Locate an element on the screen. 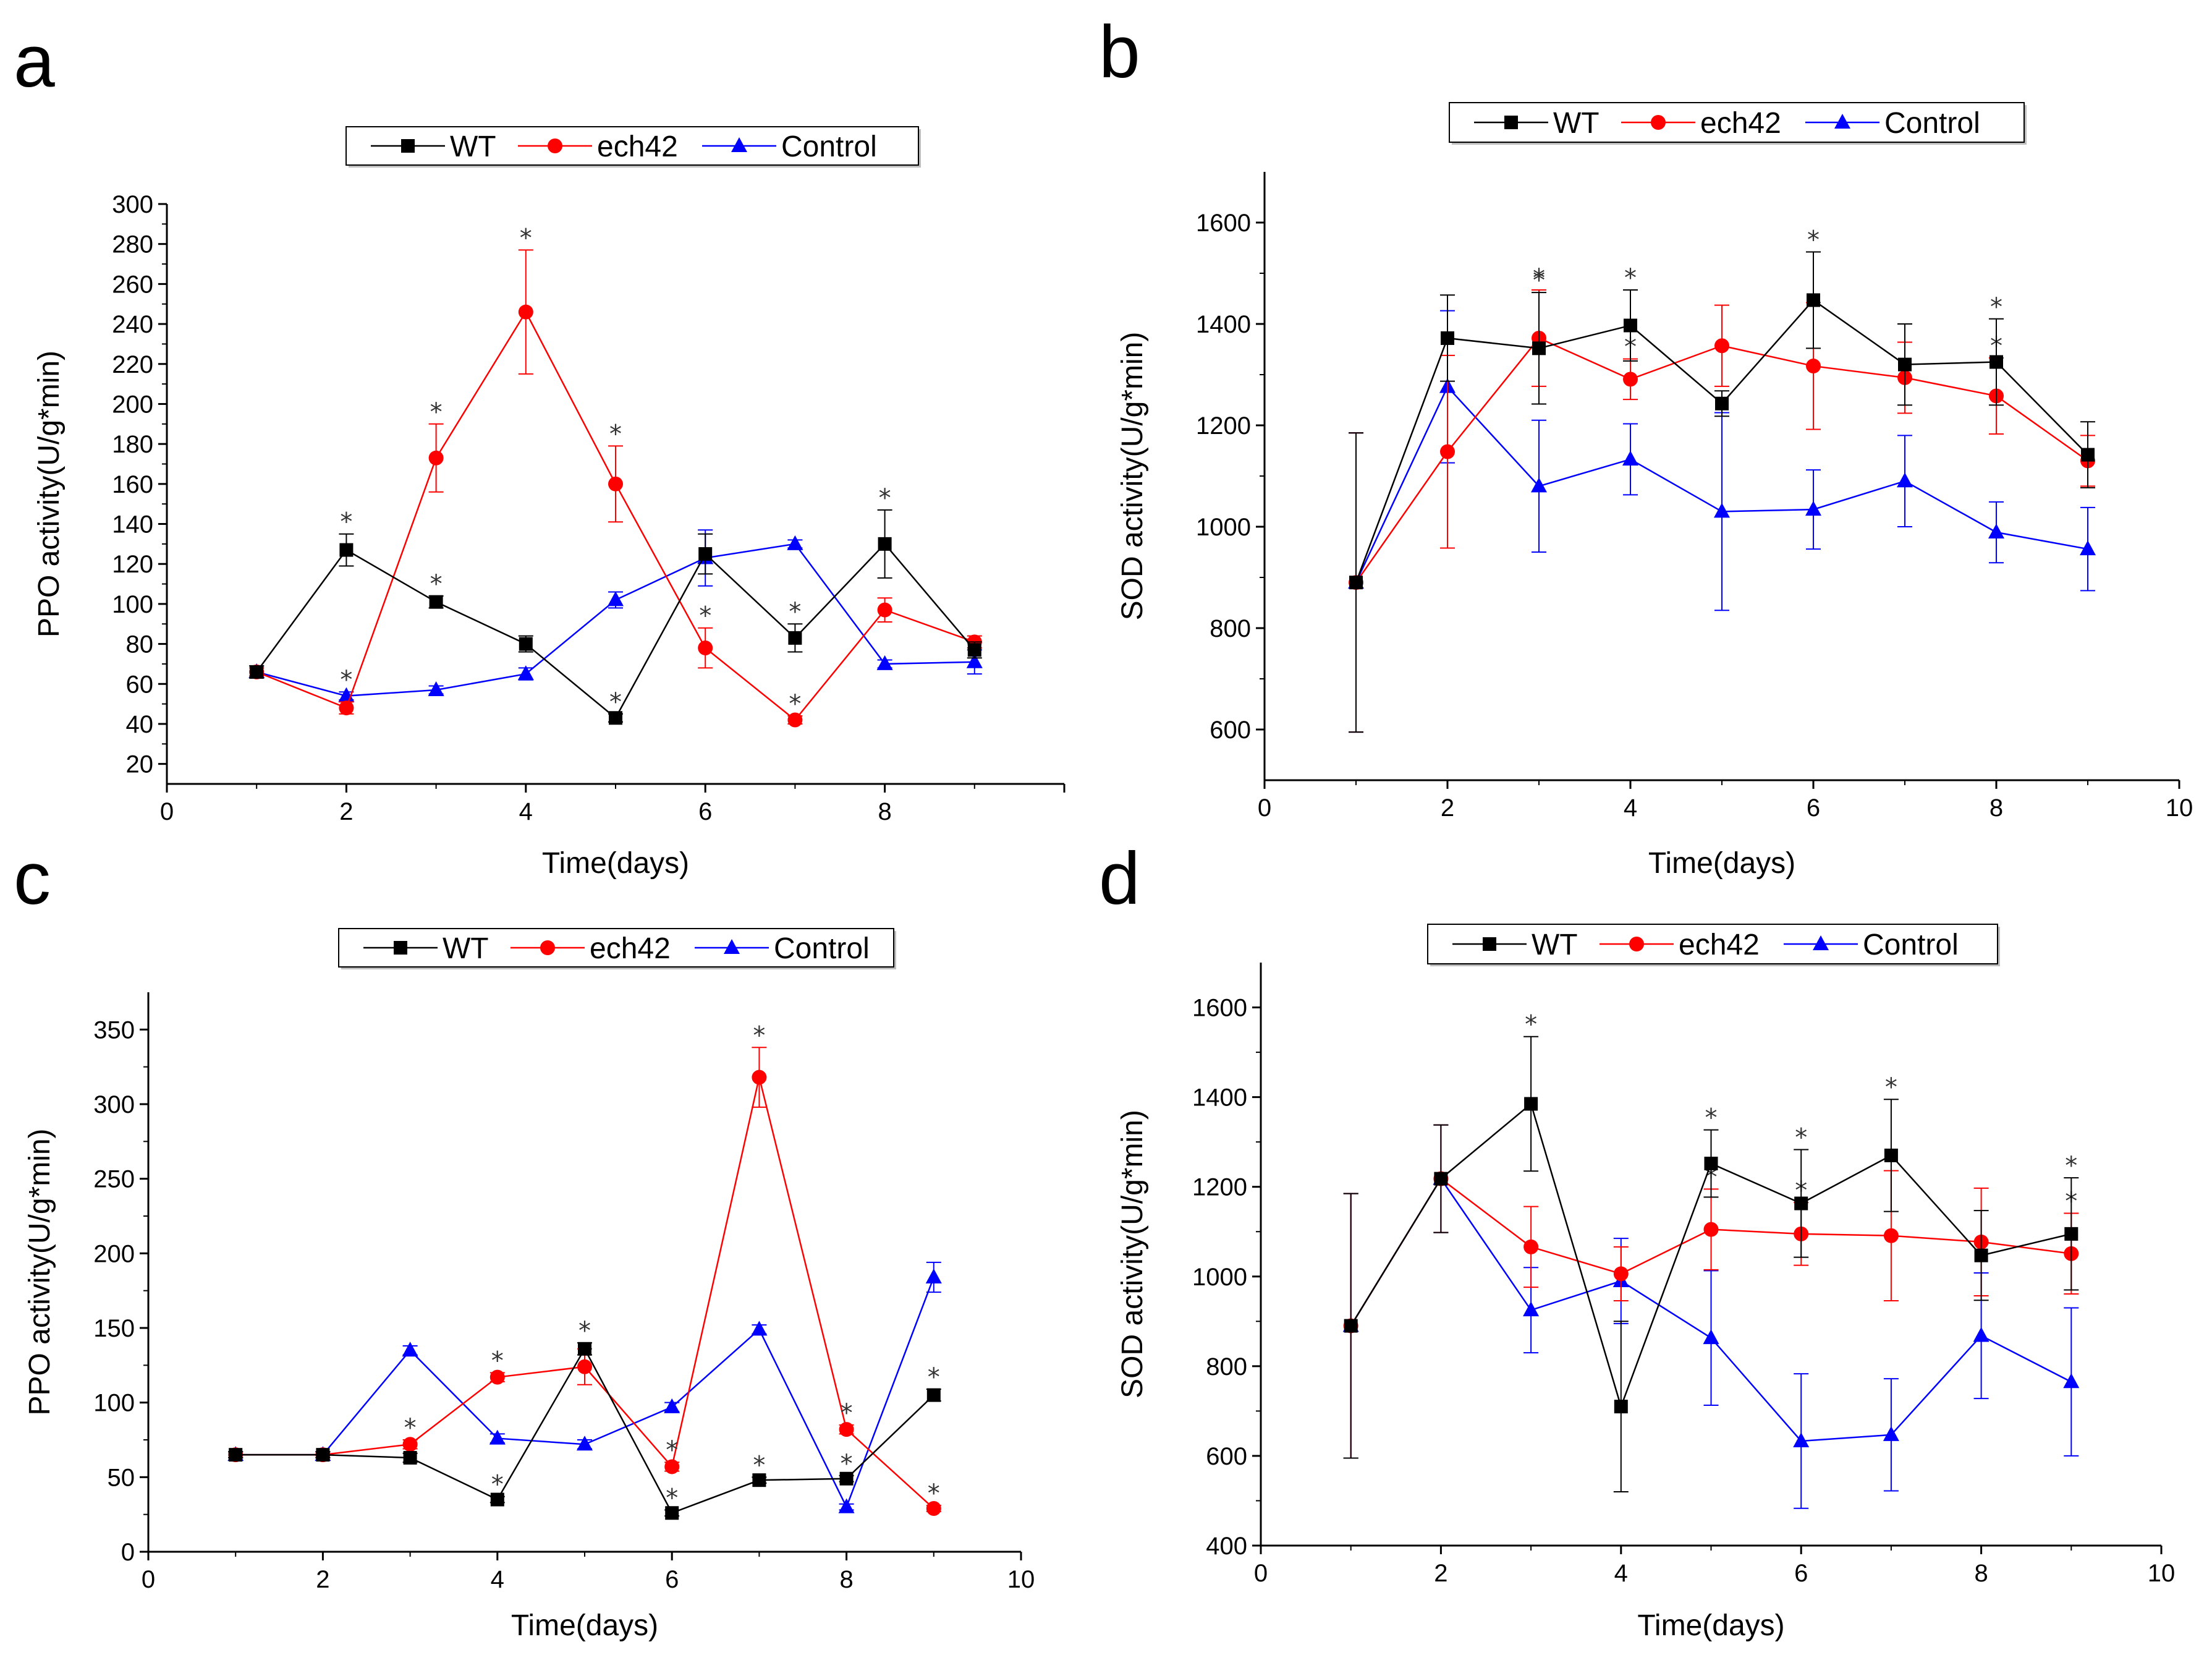 This screenshot has height=1655, width=2212. y-tick-label: 100 is located at coordinates (132, 605).